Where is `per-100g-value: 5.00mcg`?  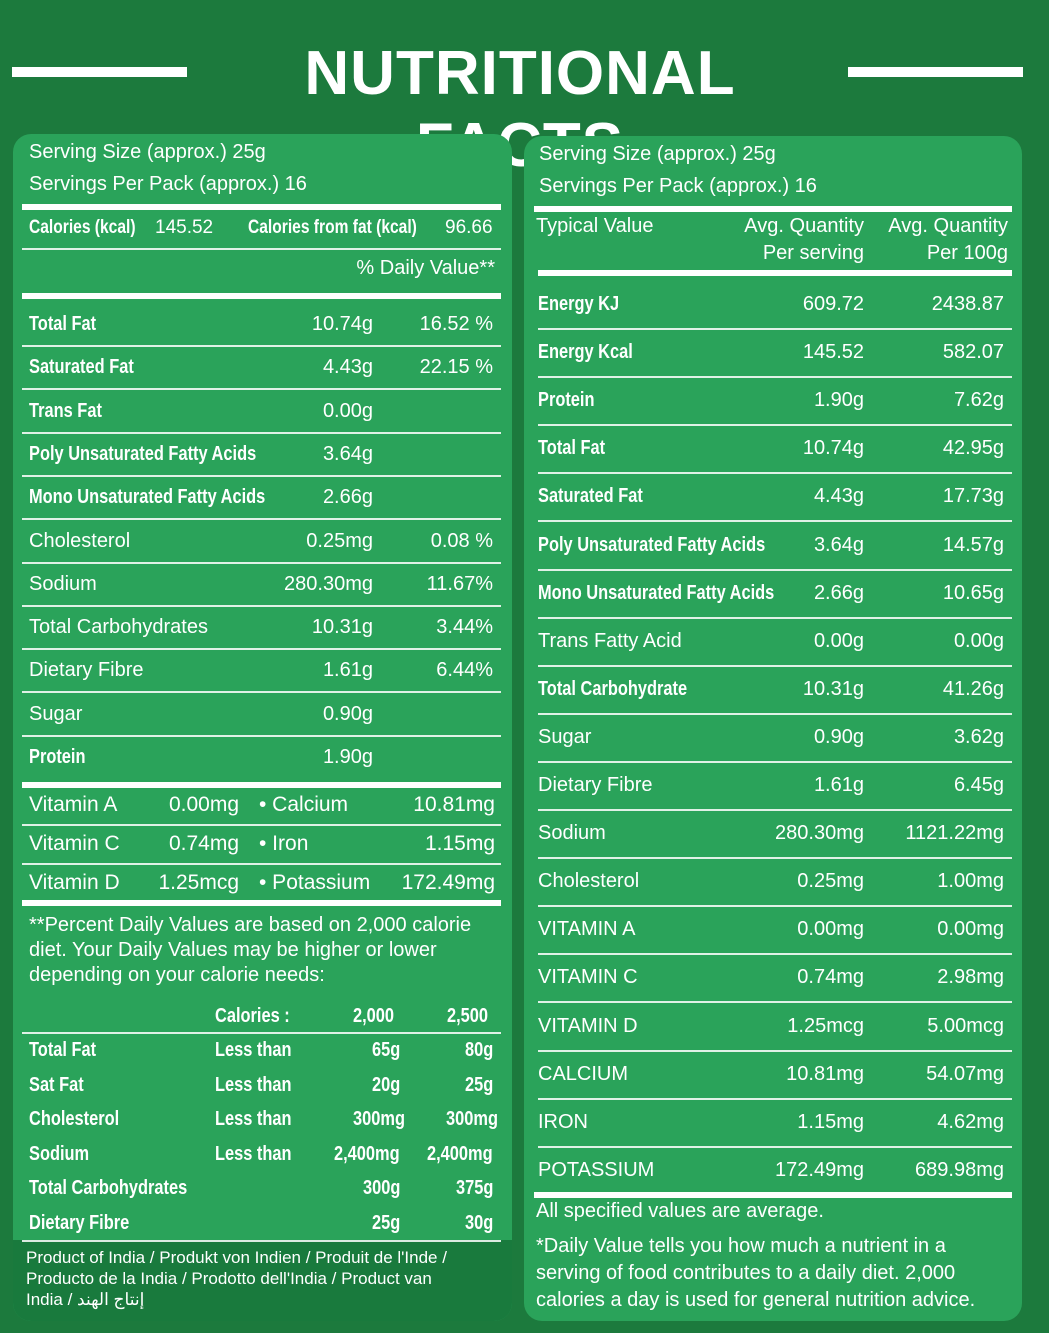
per-100g-value: 5.00mcg is located at coordinates (965, 1025).